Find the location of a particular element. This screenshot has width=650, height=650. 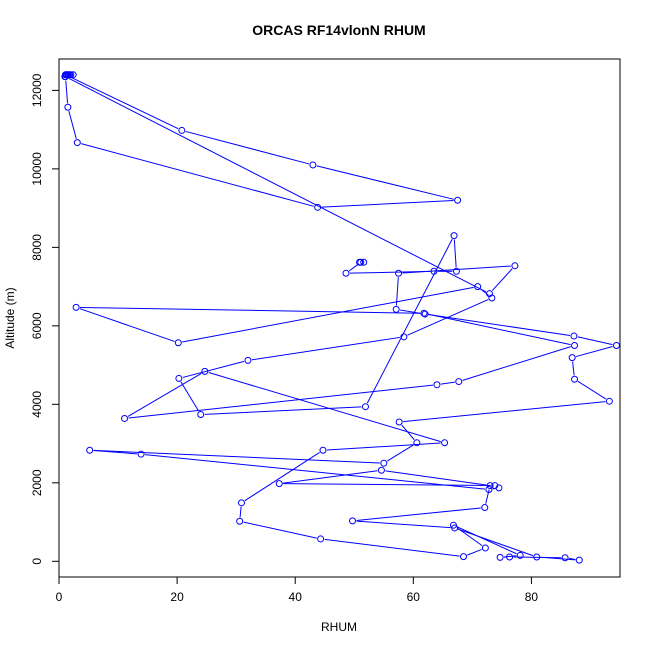

x-axis: 0 20 40 60 80 is located at coordinates (297, 590).